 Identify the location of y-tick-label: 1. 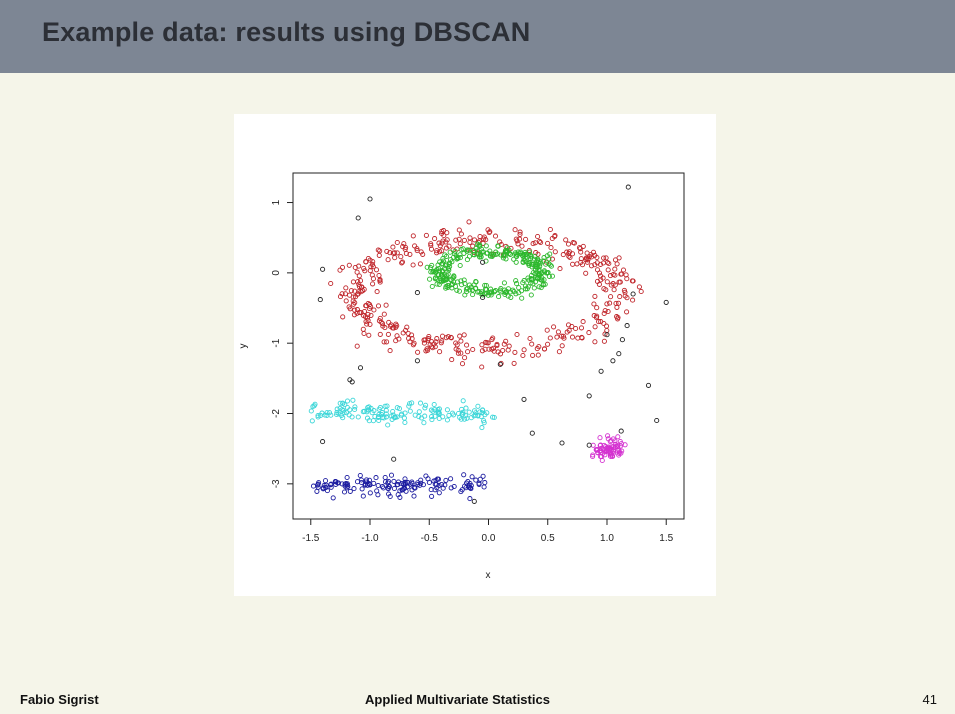
(276, 202).